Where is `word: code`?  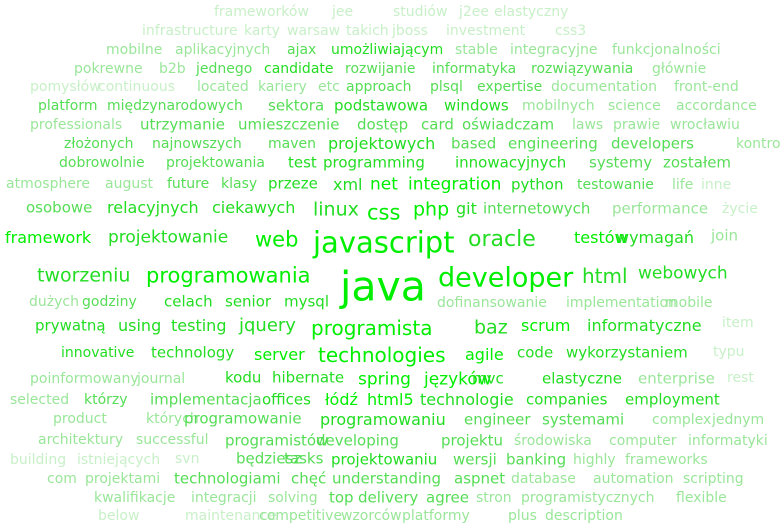 word: code is located at coordinates (535, 352).